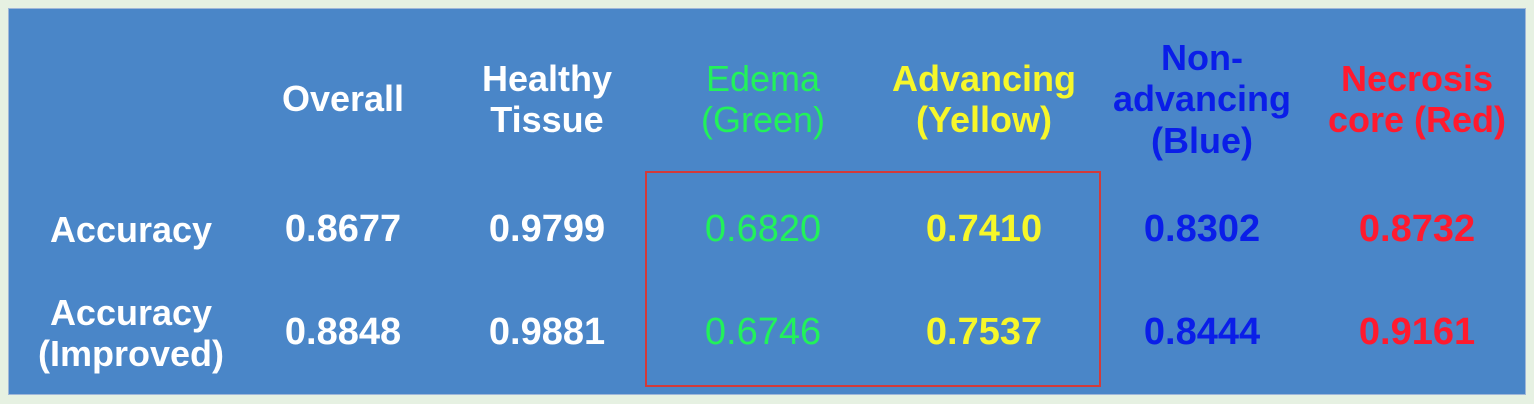  Describe the element at coordinates (1202, 332) in the screenshot. I see `table-cell-r1-c5: 0.8444` at that location.